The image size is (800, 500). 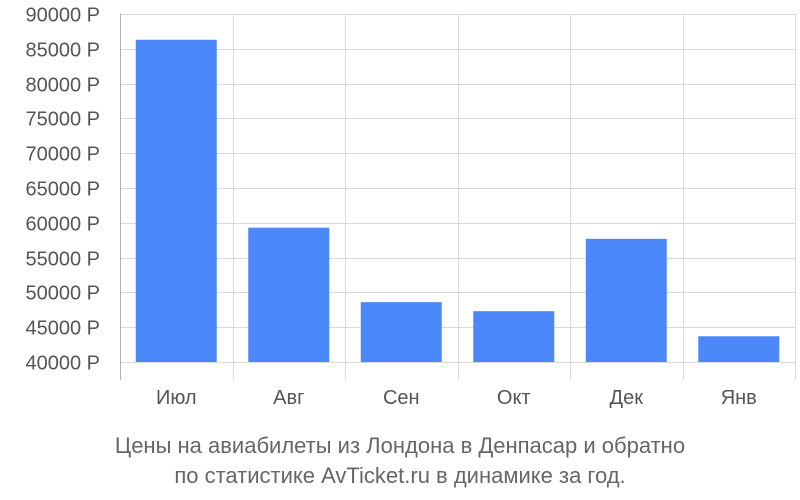 I want to click on x-tick-label: Июл, so click(x=176, y=398).